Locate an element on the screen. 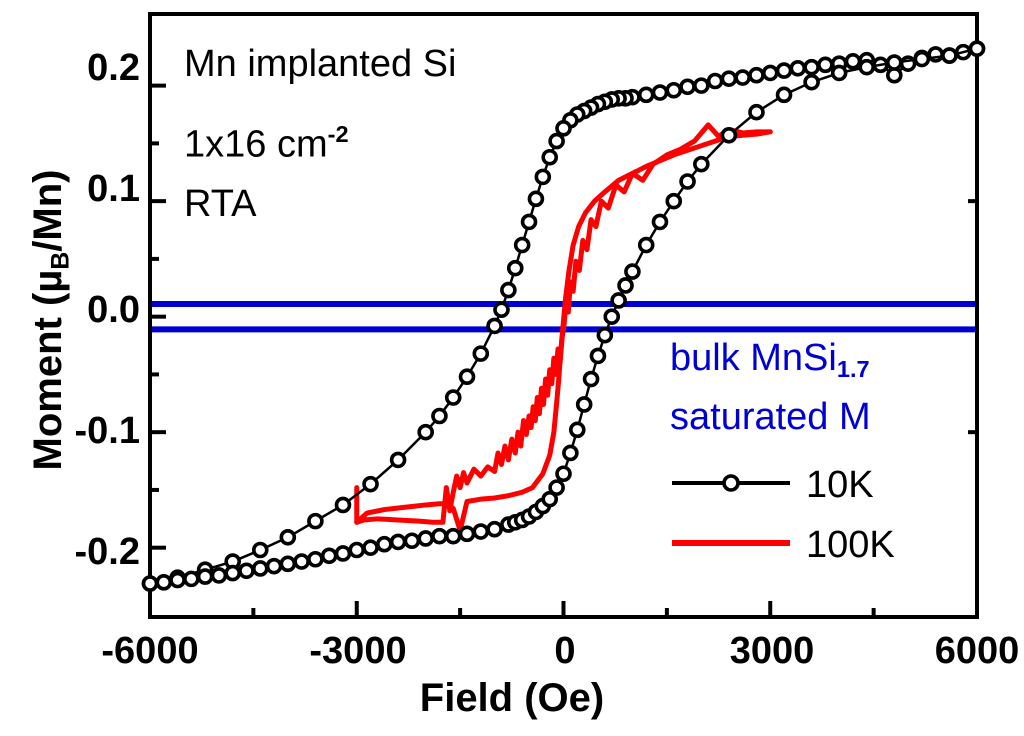 Image resolution: width=1024 pixels, height=736 pixels. ytick-label: -0.1 is located at coordinates (107, 431).